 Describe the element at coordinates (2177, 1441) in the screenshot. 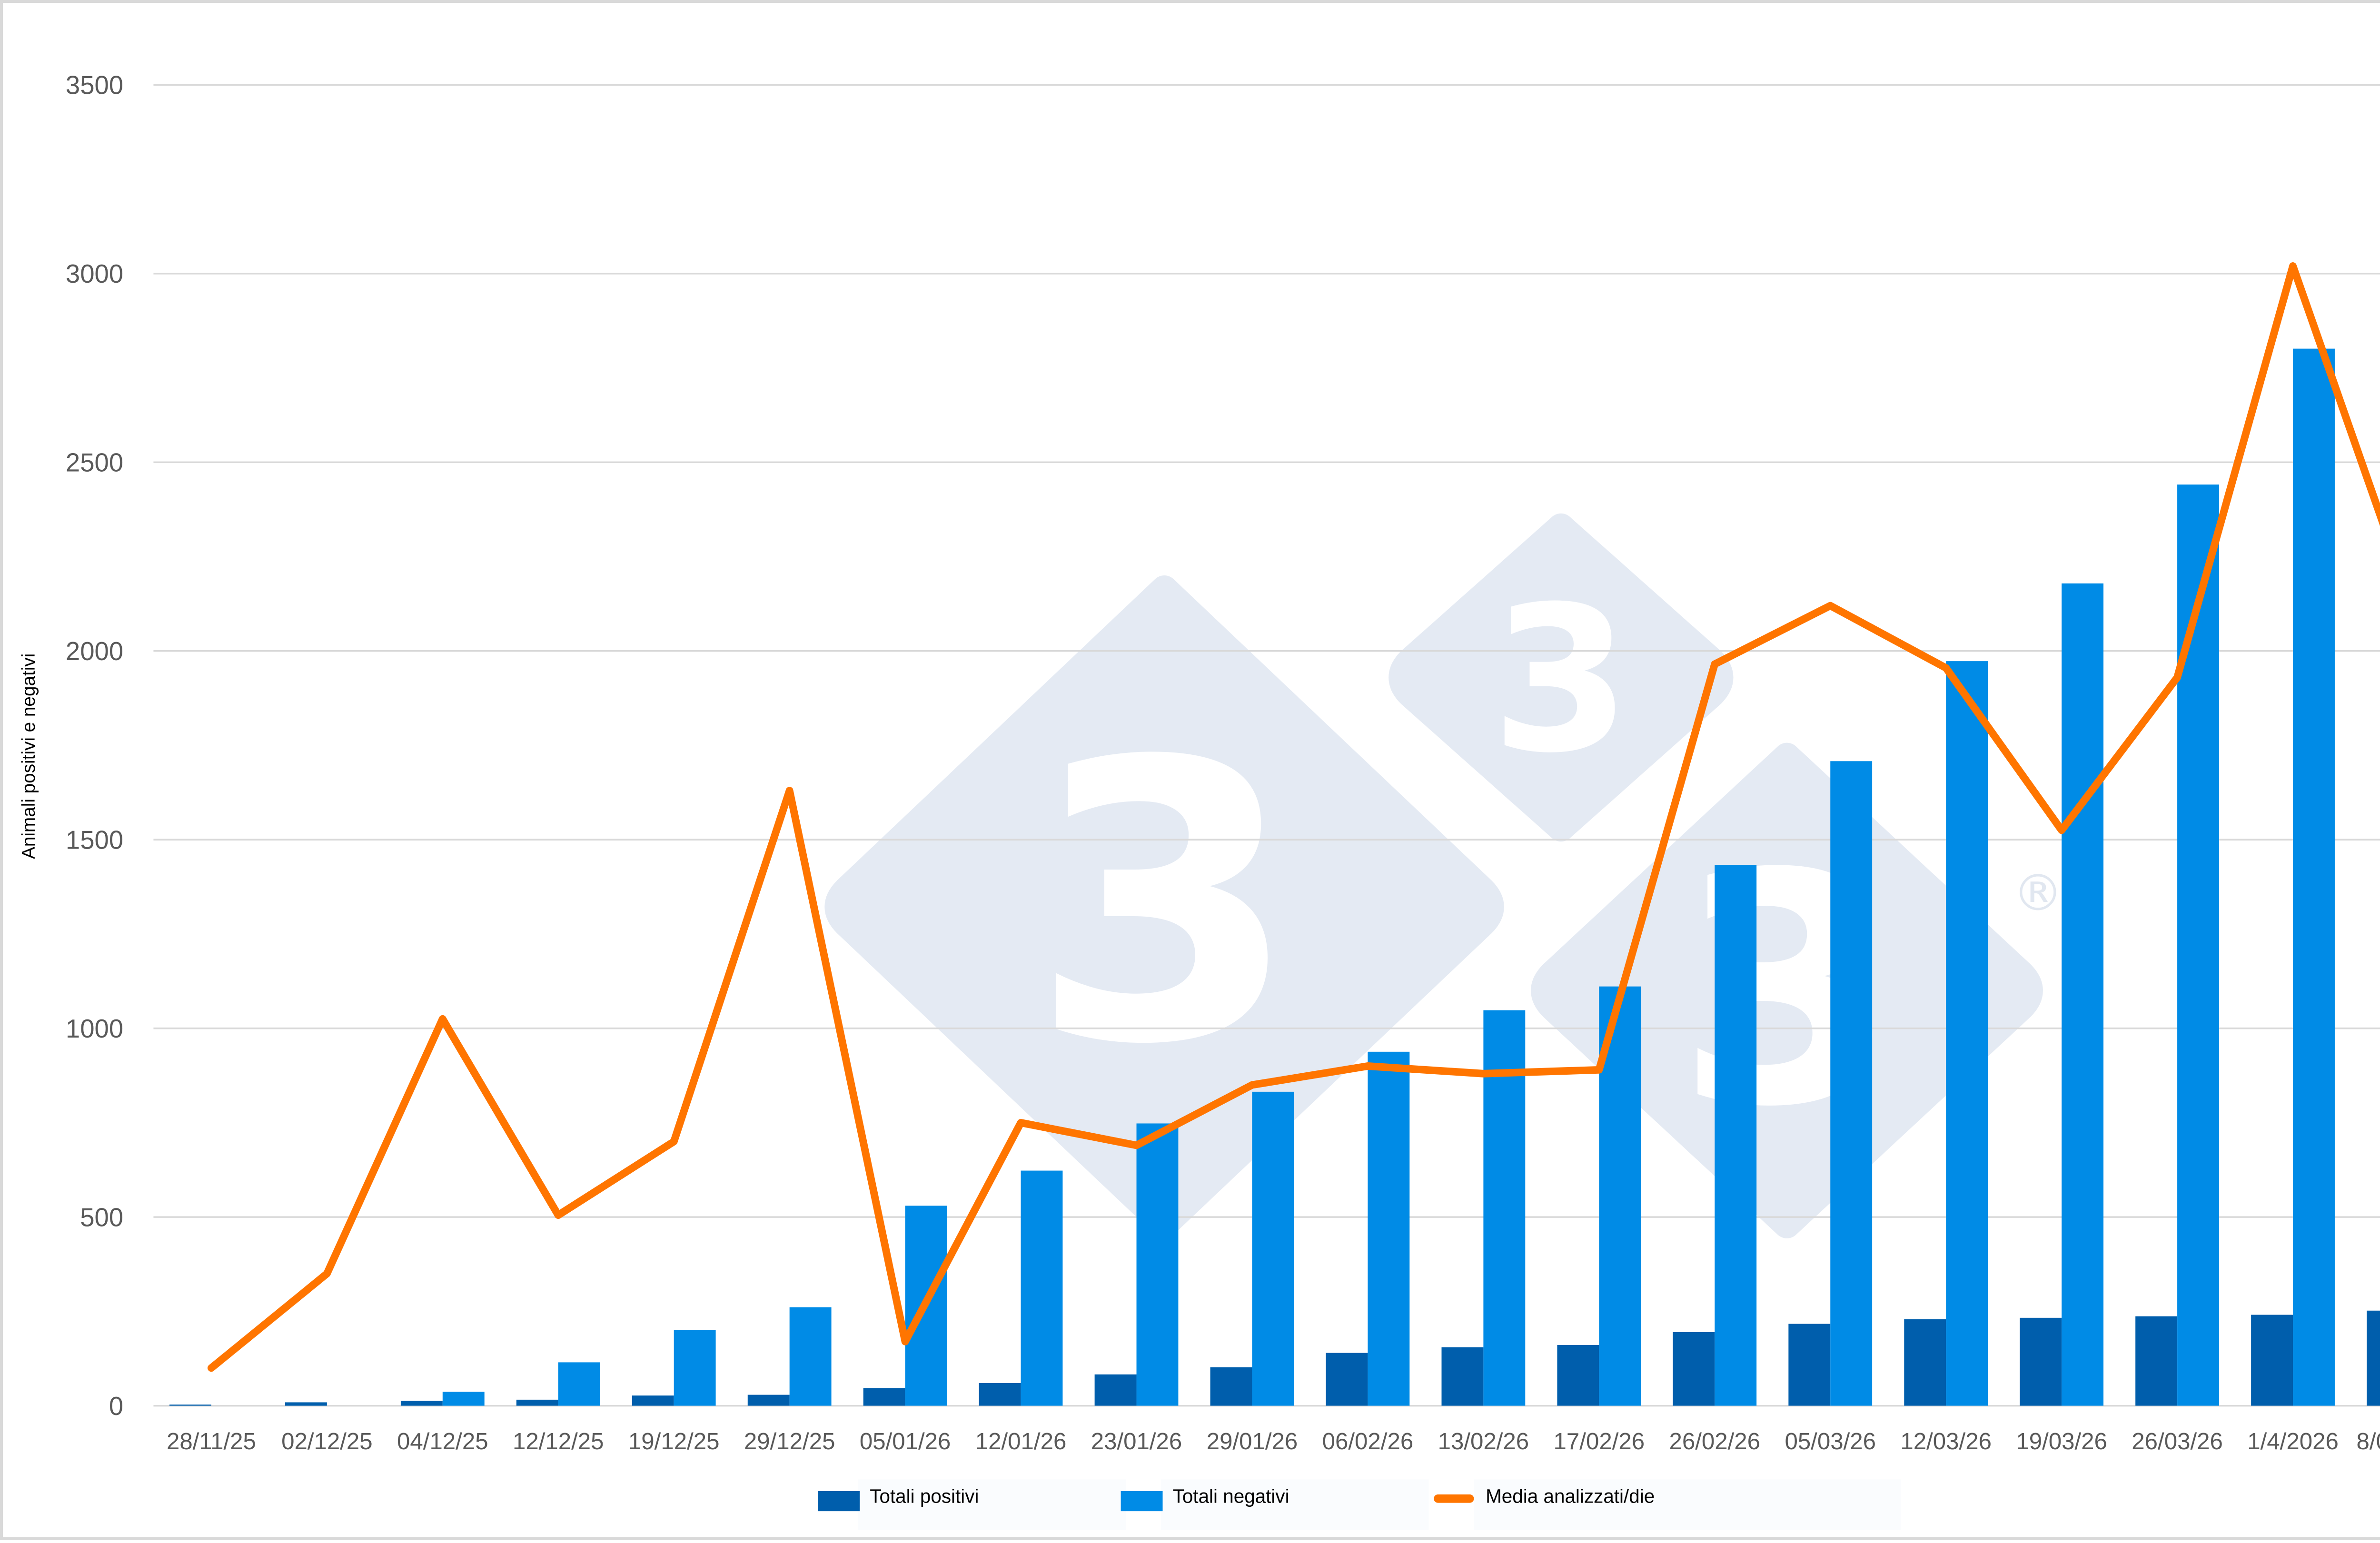

I see `x-tick-label: 26/03/26` at that location.